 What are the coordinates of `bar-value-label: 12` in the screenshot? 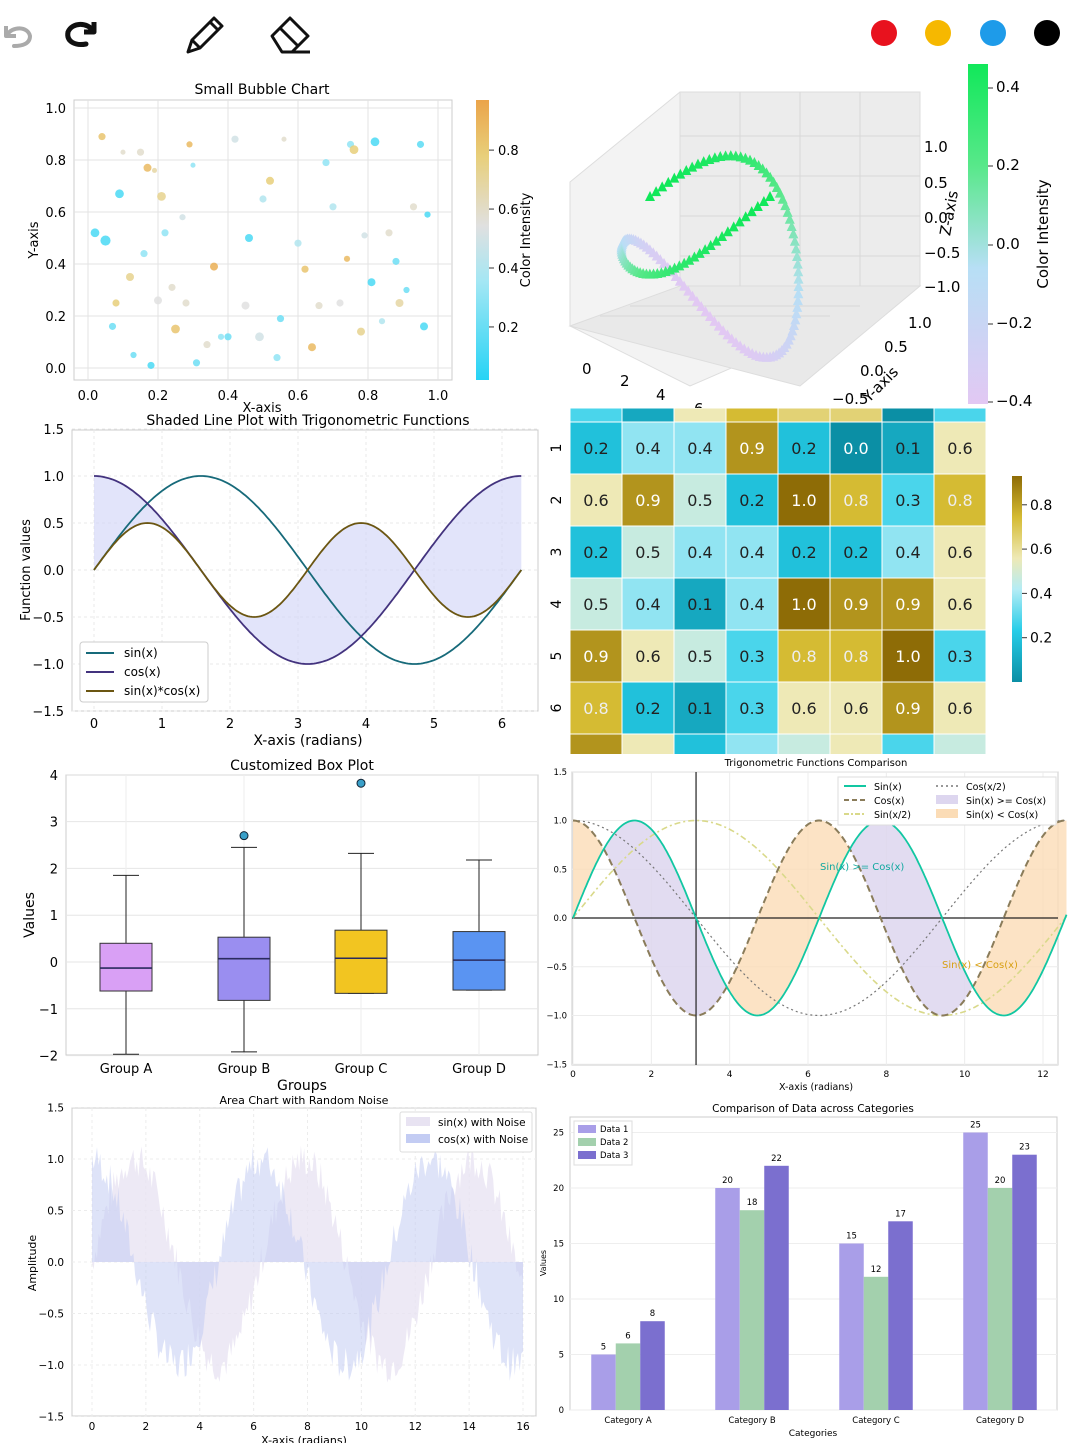 It's located at (876, 1270).